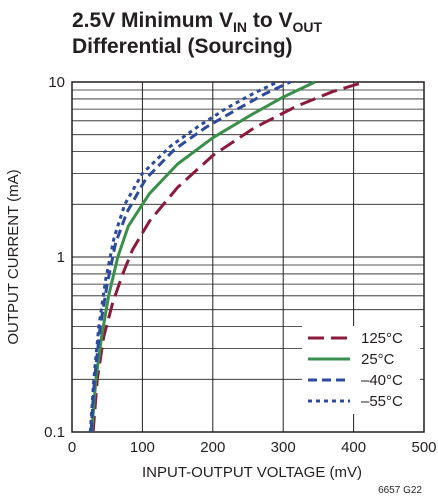 The height and width of the screenshot is (504, 438). What do you see at coordinates (61, 257) in the screenshot?
I see `y-tick-label: 1` at bounding box center [61, 257].